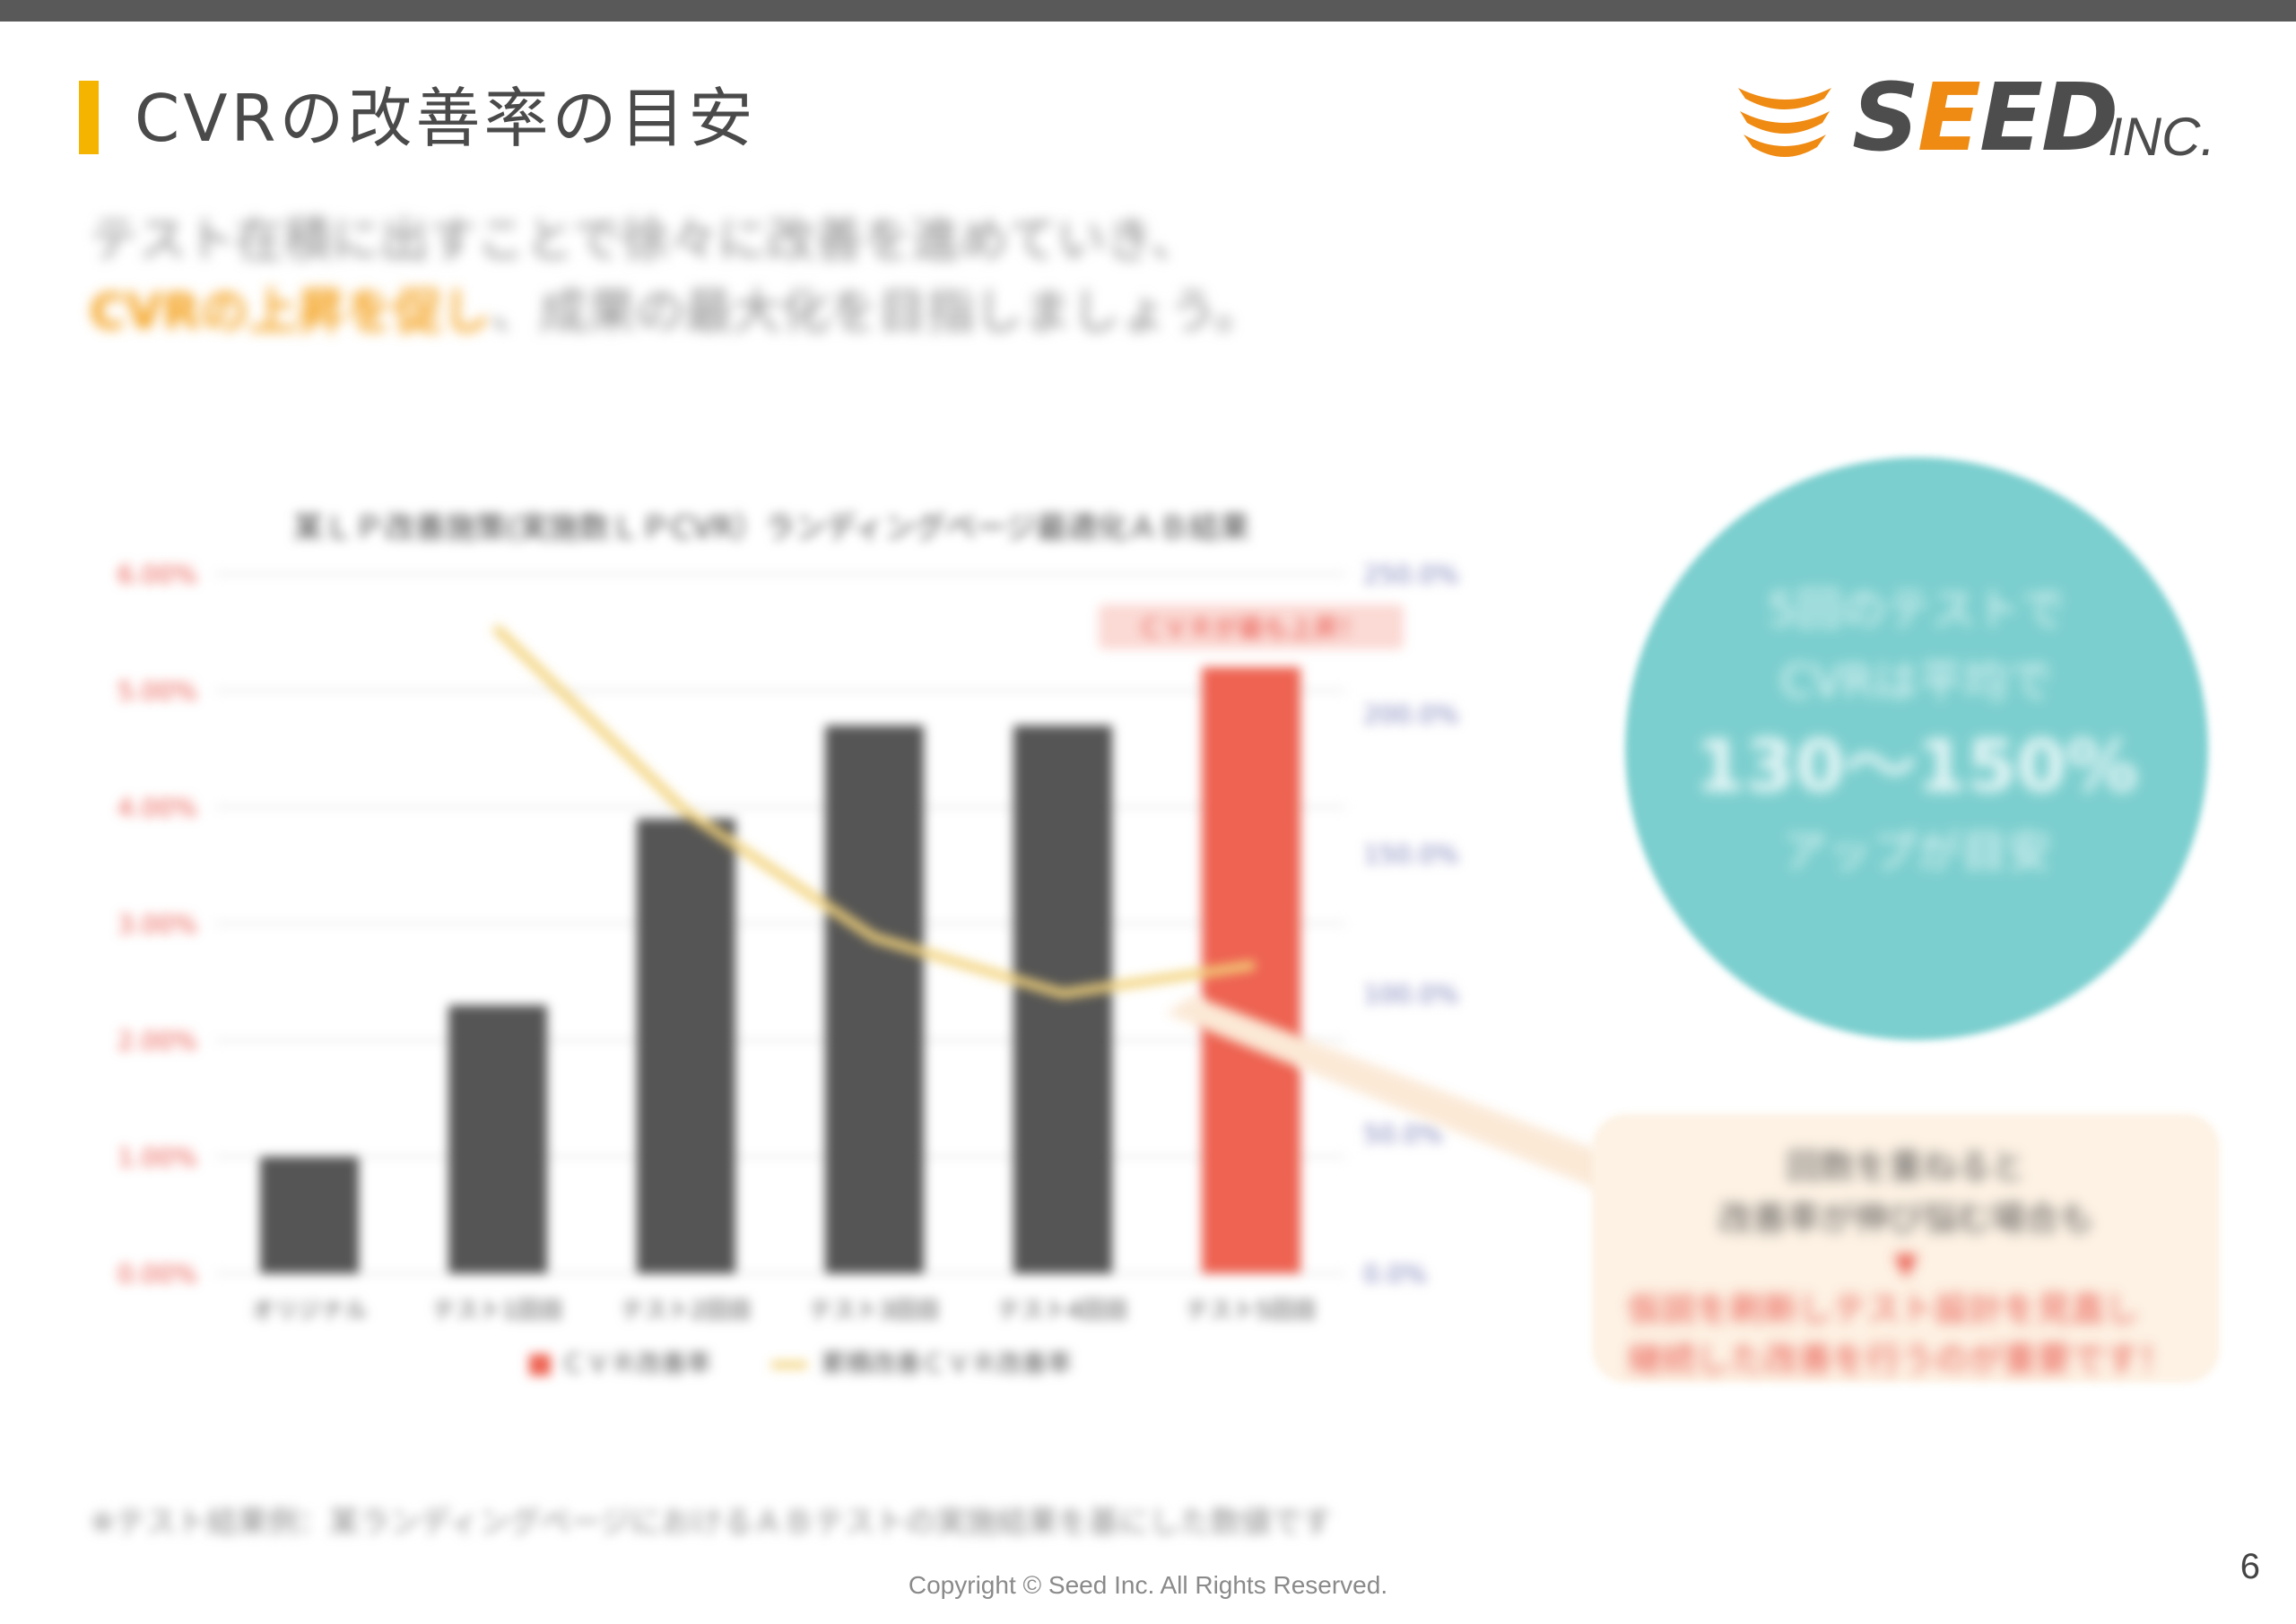 This screenshot has width=2296, height=1624. What do you see at coordinates (1411, 574) in the screenshot?
I see `y-right-tick-label: 250.0%` at bounding box center [1411, 574].